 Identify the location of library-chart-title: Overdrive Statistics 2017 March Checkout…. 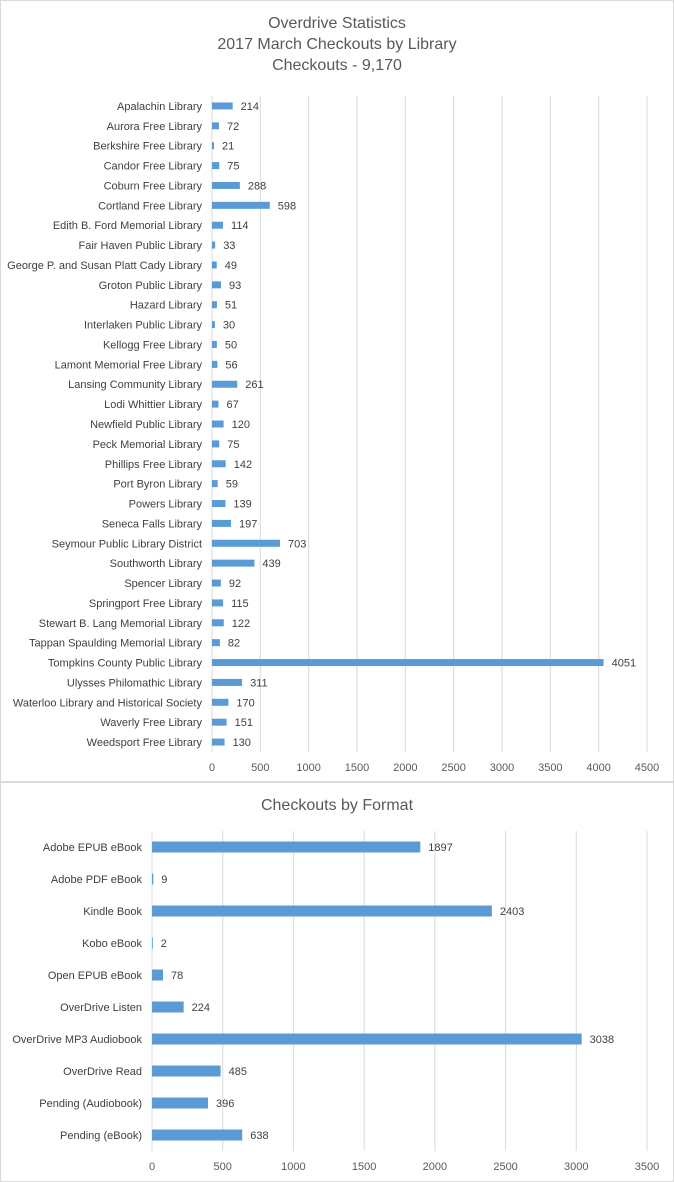
(337, 44).